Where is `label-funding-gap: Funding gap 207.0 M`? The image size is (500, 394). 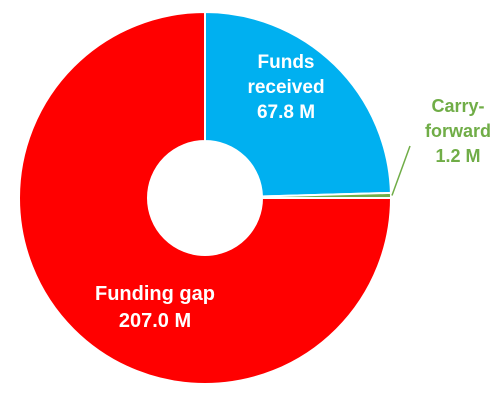
label-funding-gap: Funding gap 207.0 M is located at coordinates (155, 307).